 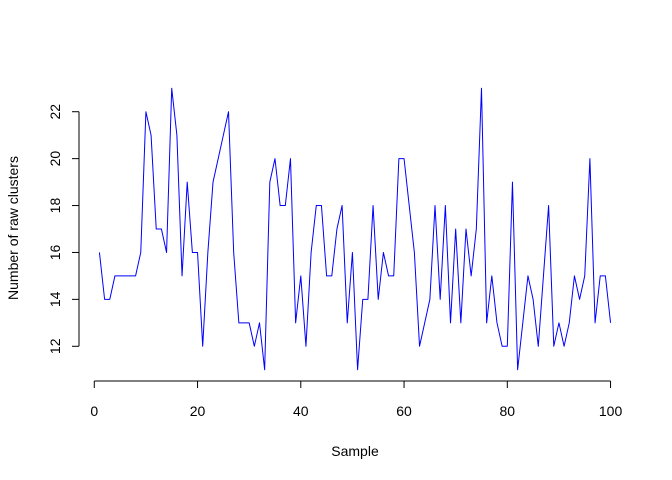 I want to click on y-axis-ticks: 12 14 16 18 20 22, so click(x=63, y=229).